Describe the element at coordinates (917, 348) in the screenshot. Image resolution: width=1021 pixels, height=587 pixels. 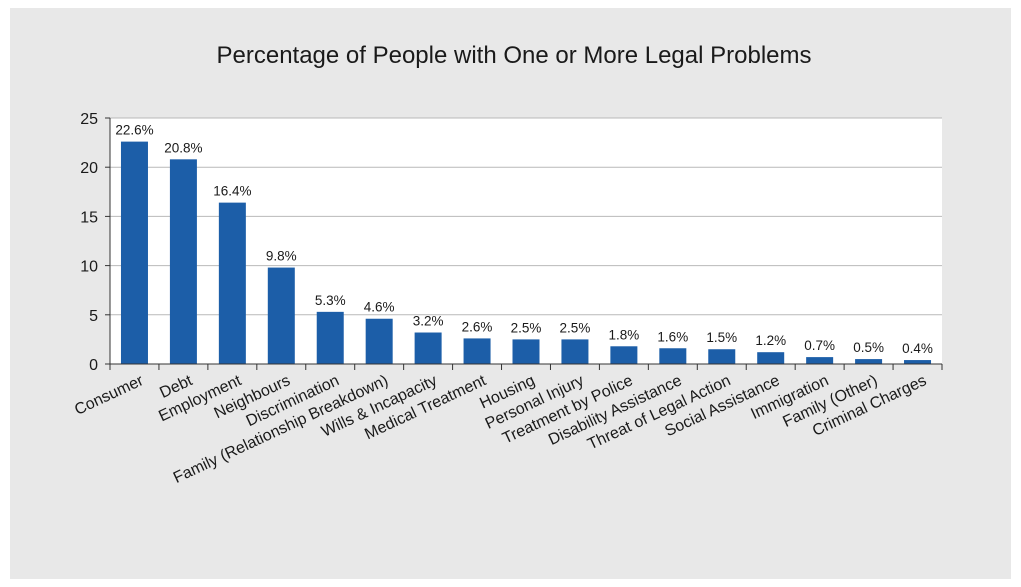
I see `data-label: 0.4%` at that location.